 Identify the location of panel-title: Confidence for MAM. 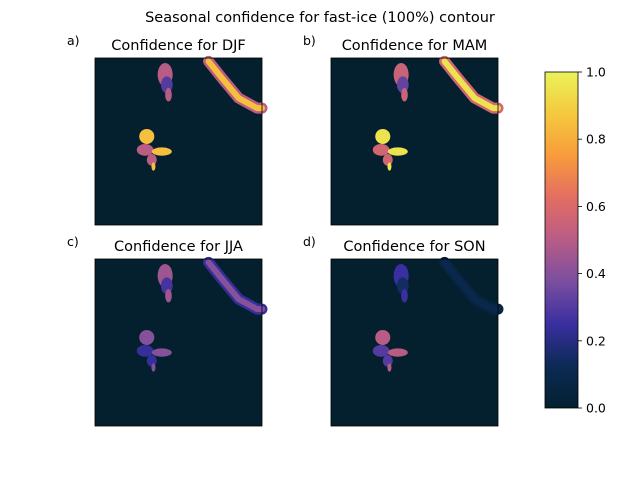
(415, 46).